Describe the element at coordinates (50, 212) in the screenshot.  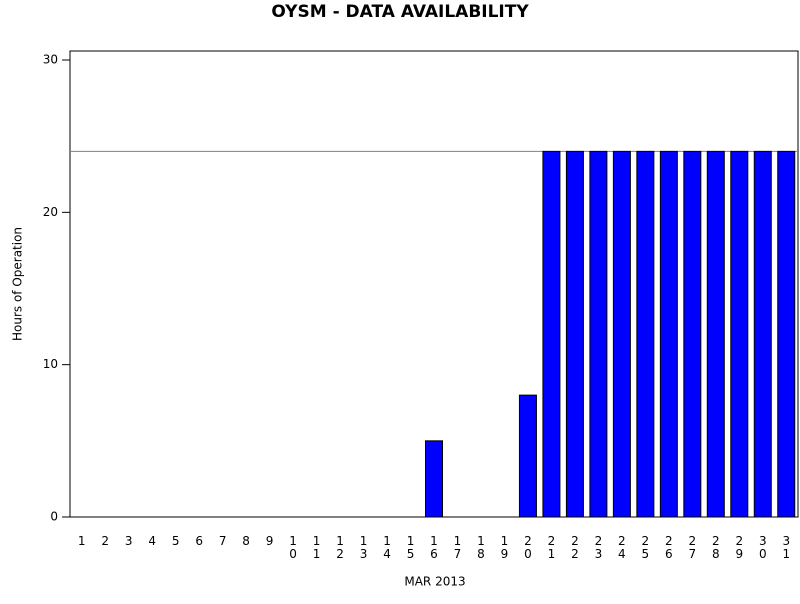
I see `y-tick-label: 20` at that location.